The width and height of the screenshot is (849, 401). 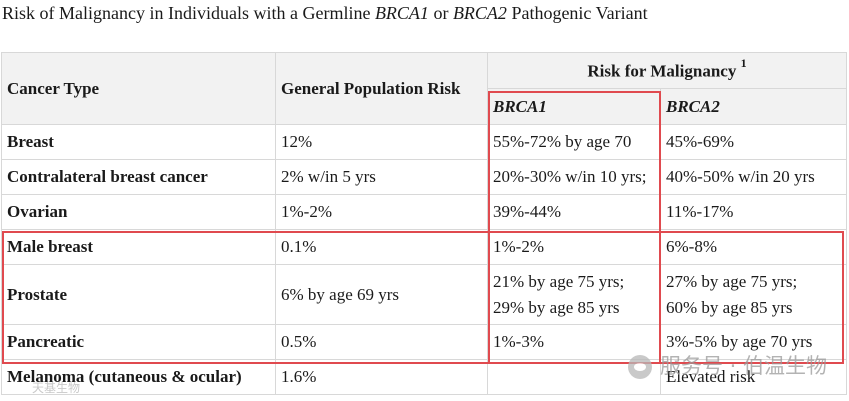 What do you see at coordinates (667, 70) in the screenshot?
I see `header-risk-for-malignancy: Risk for Malignancy 1` at bounding box center [667, 70].